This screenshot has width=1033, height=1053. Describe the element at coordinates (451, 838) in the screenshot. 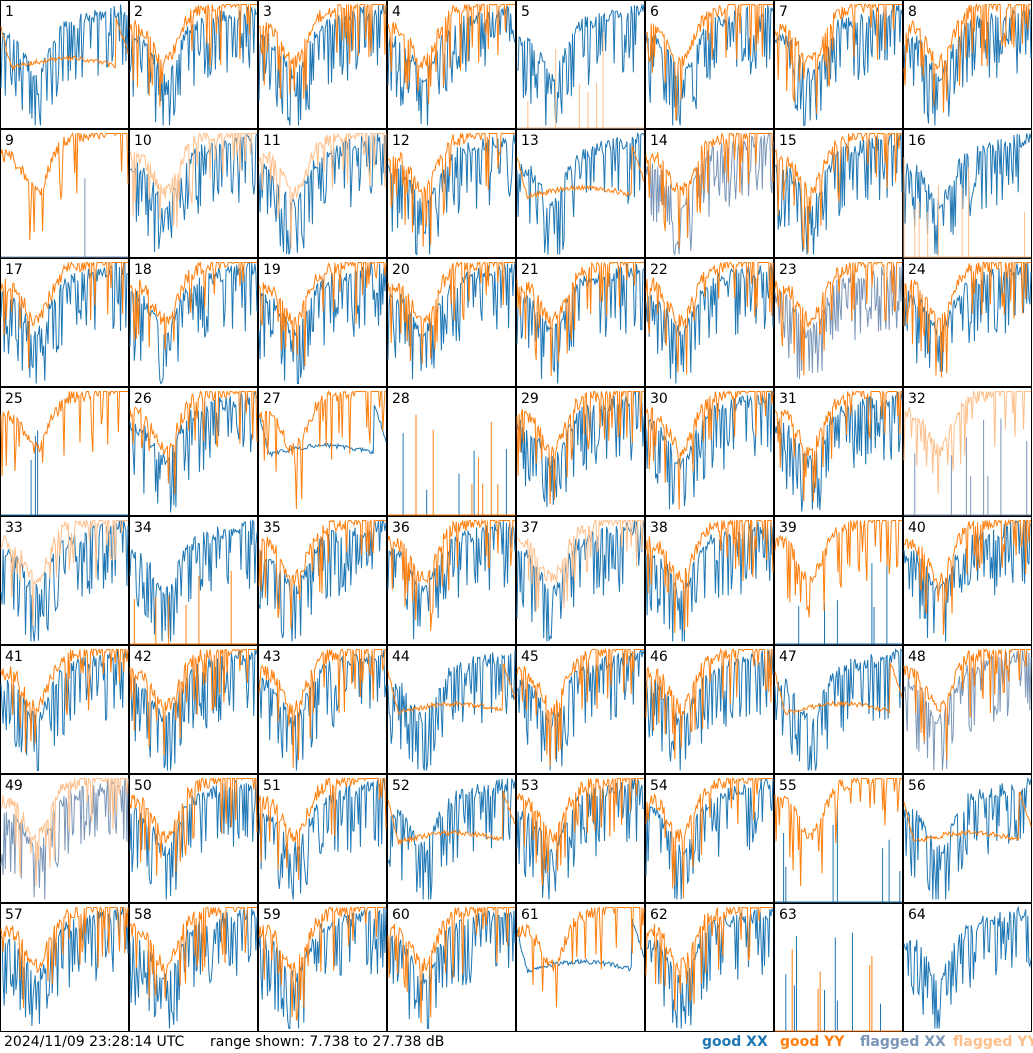

I see `panel-52: 52` at that location.